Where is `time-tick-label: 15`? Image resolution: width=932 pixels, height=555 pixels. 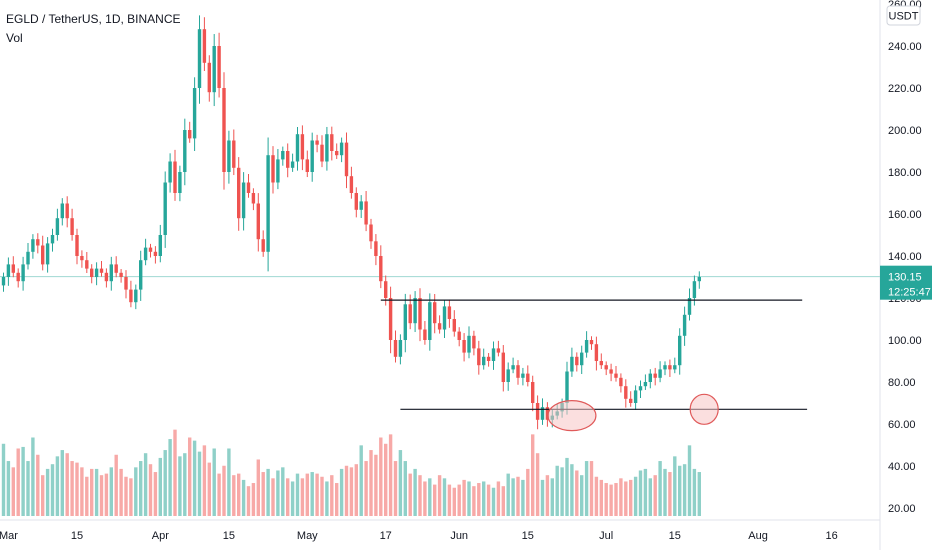
time-tick-label: 15 is located at coordinates (675, 536).